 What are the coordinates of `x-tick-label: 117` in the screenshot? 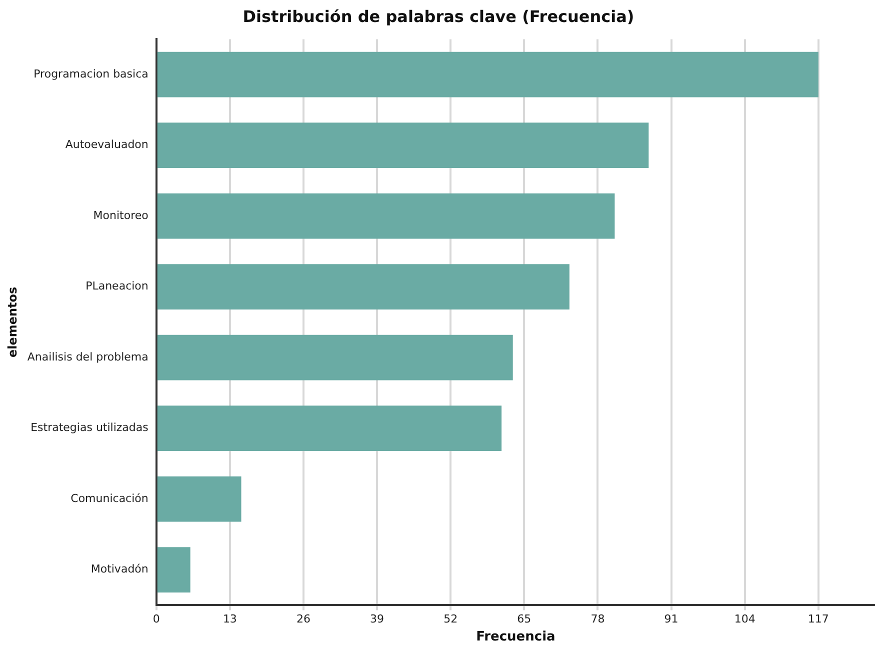 It's located at (818, 619).